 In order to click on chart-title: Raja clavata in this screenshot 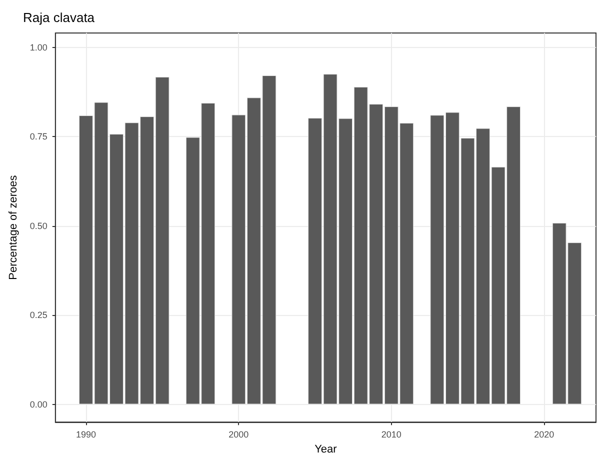, I will do `click(59, 17)`.